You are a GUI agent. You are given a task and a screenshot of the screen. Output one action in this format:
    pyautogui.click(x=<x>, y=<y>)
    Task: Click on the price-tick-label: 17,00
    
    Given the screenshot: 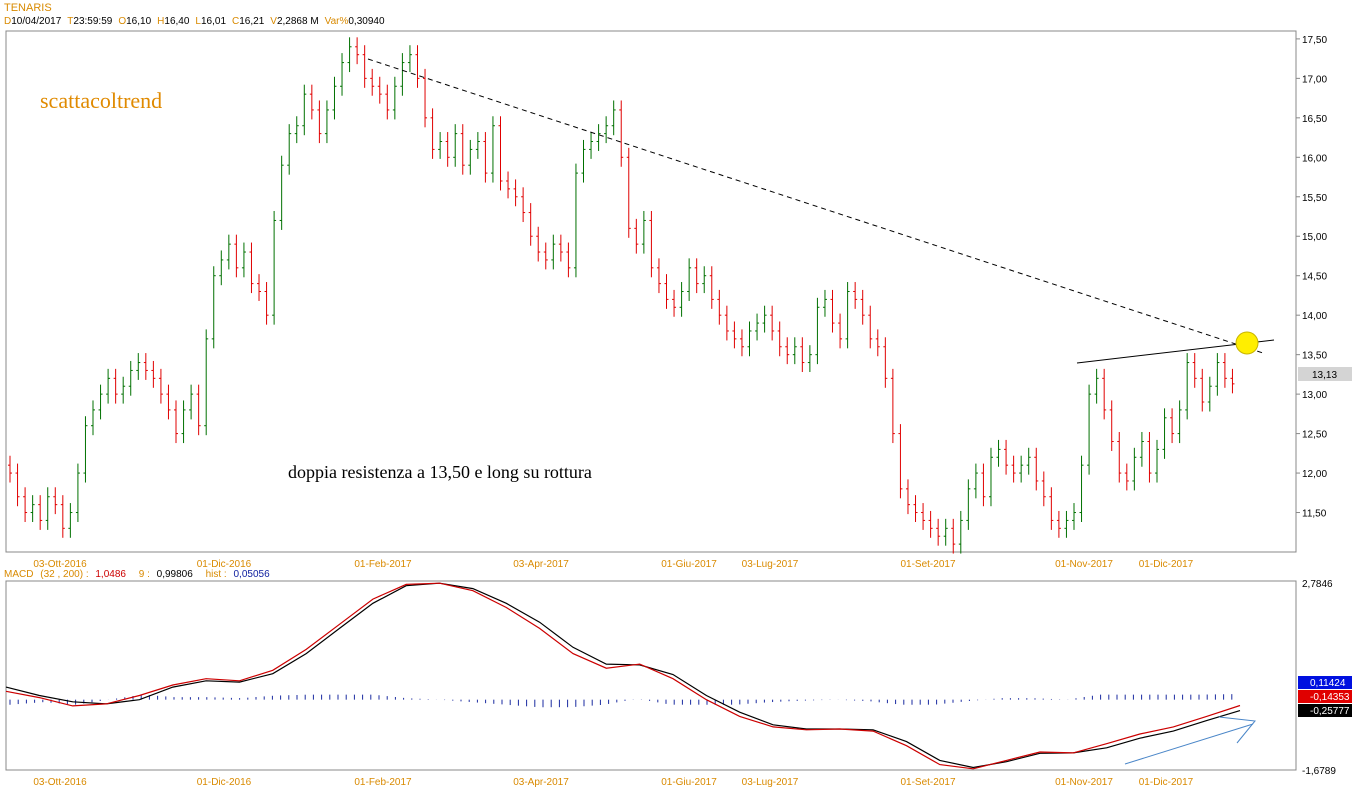 What is the action you would take?
    pyautogui.click(x=1314, y=79)
    